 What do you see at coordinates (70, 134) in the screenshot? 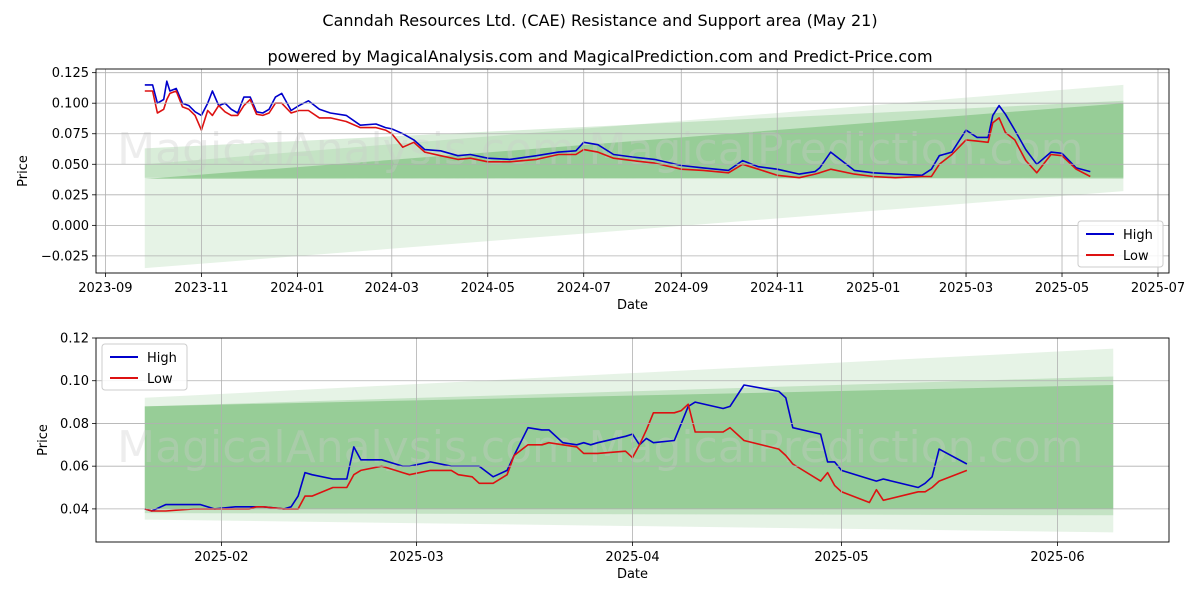
I see `y-tick-label: 0.075` at bounding box center [70, 134].